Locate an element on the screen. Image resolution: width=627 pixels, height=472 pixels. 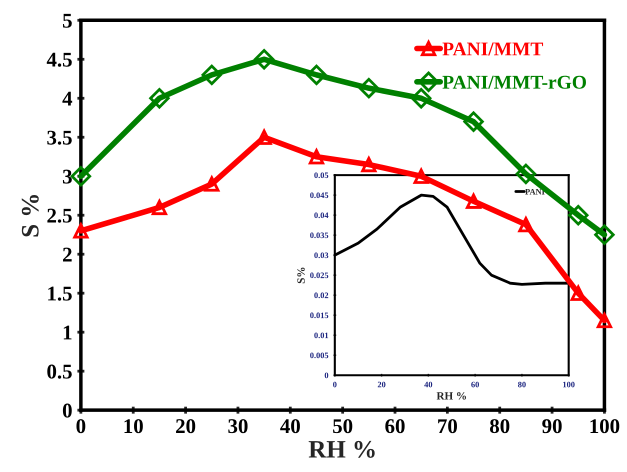
y-tick-label: 5 is located at coordinates (67, 21).